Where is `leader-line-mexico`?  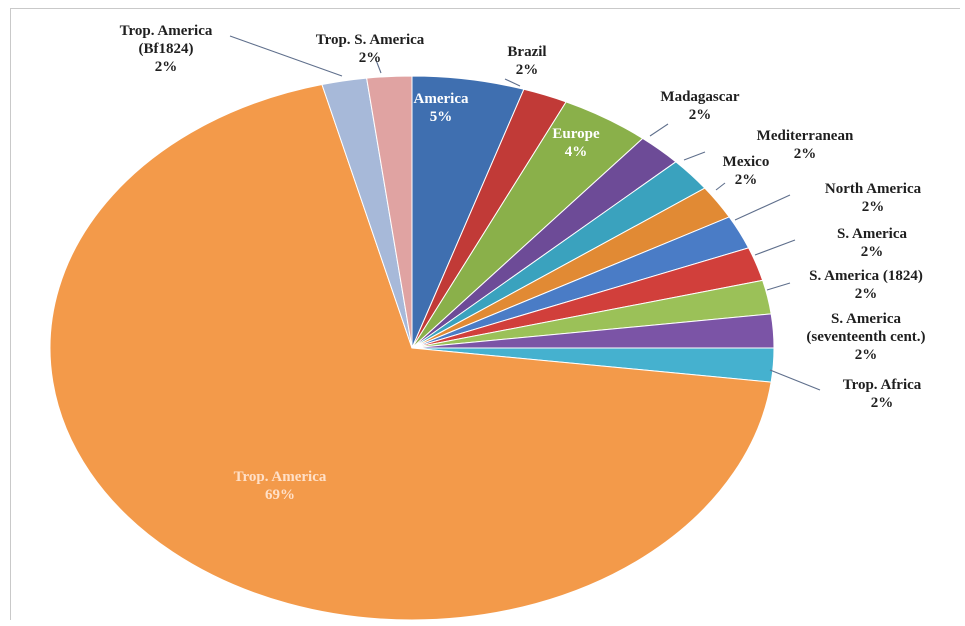 leader-line-mexico is located at coordinates (720, 186).